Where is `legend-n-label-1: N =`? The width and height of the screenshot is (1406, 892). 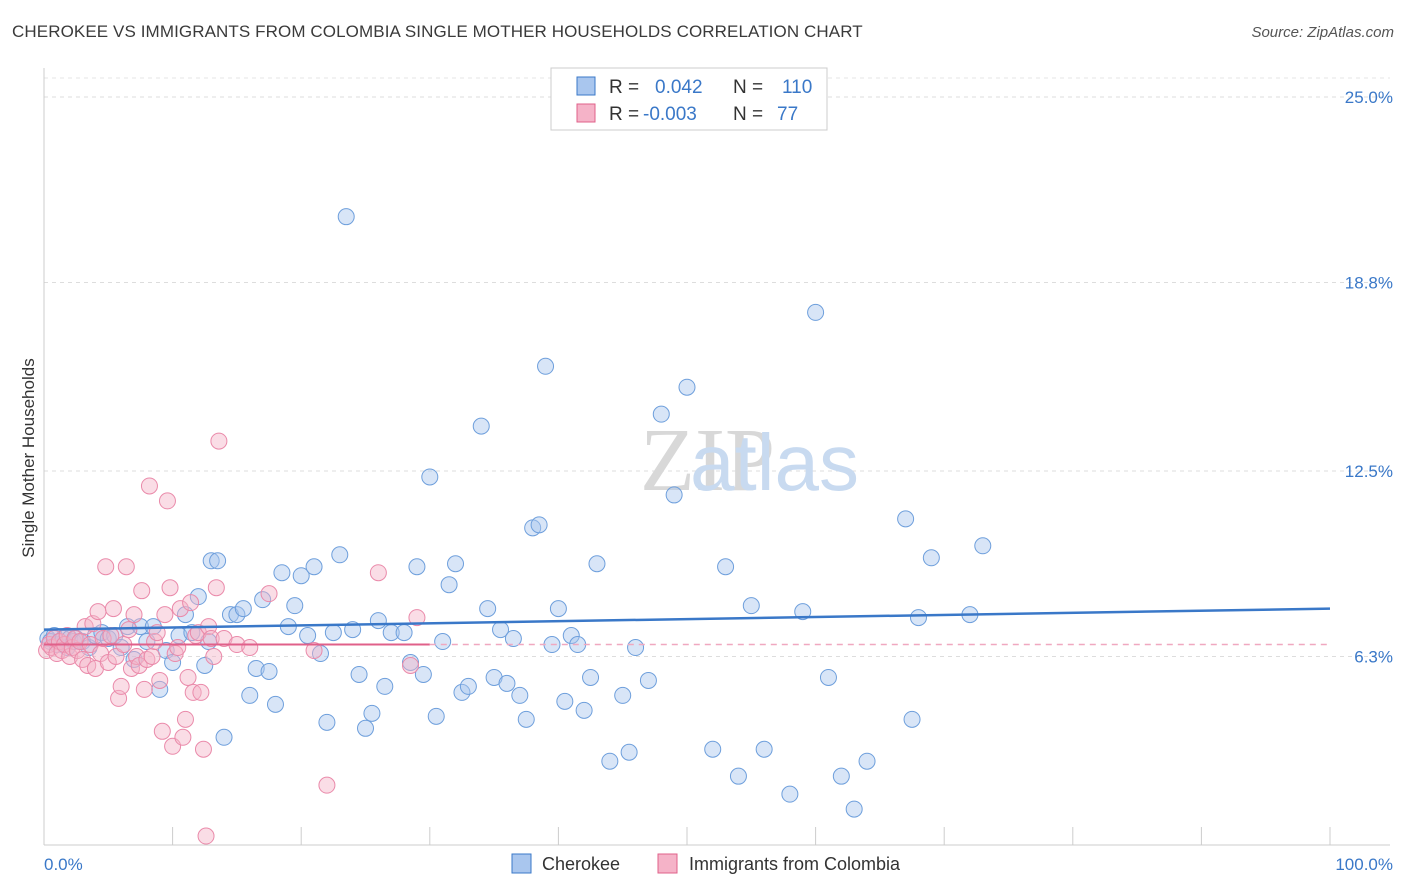 legend-n-label-1: N = is located at coordinates (748, 87).